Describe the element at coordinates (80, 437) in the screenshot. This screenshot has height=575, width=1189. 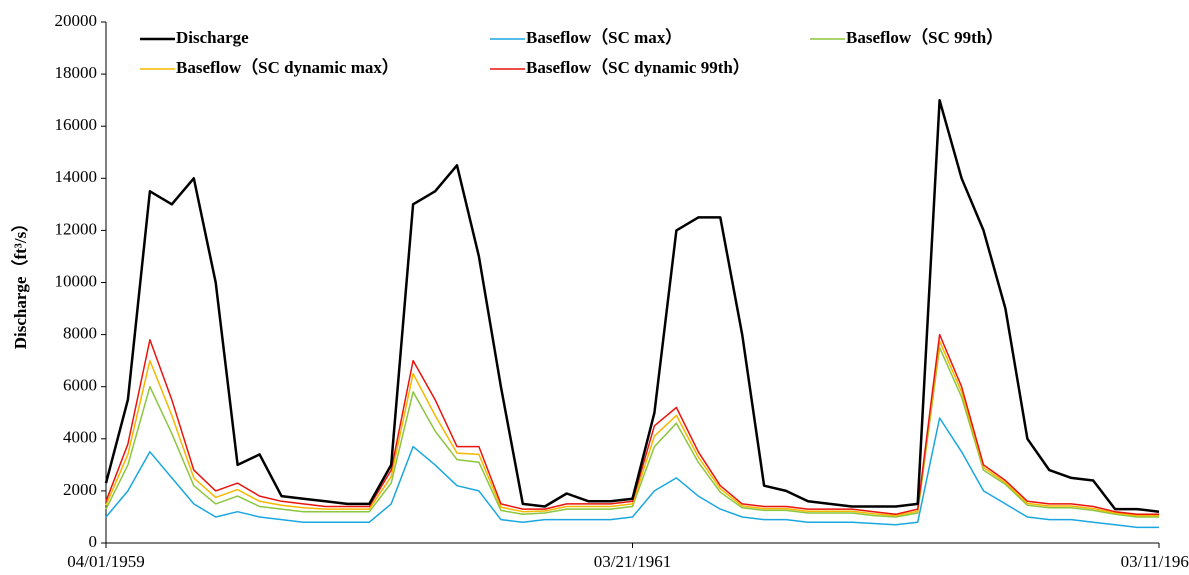
I see `y-tick-label: 4000` at that location.